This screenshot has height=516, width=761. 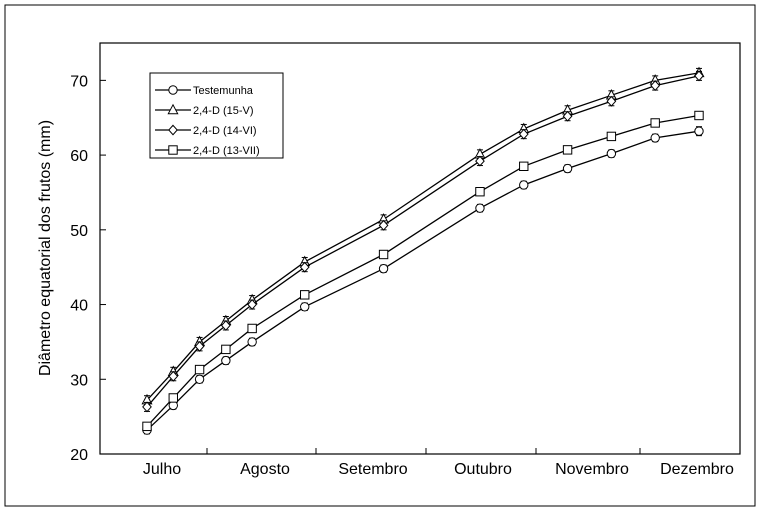 I want to click on y-tick-label: 30, so click(x=79, y=380).